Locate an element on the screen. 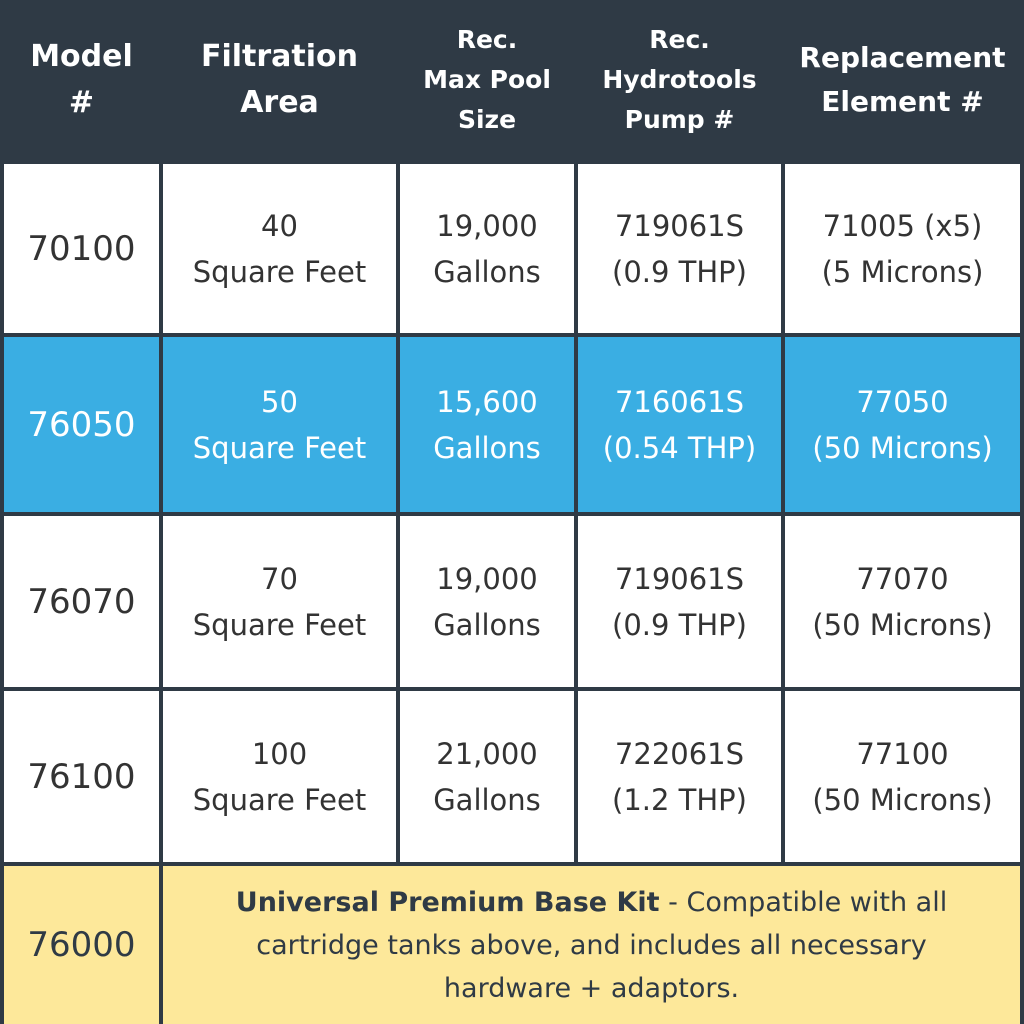 This screenshot has height=1024, width=1024. area-cell: 40 Square Feet is located at coordinates (279, 248).